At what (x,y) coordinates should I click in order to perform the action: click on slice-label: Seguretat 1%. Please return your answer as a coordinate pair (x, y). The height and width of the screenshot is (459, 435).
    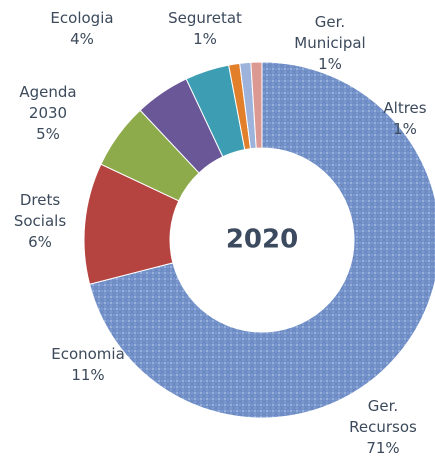
    Looking at the image, I should click on (205, 29).